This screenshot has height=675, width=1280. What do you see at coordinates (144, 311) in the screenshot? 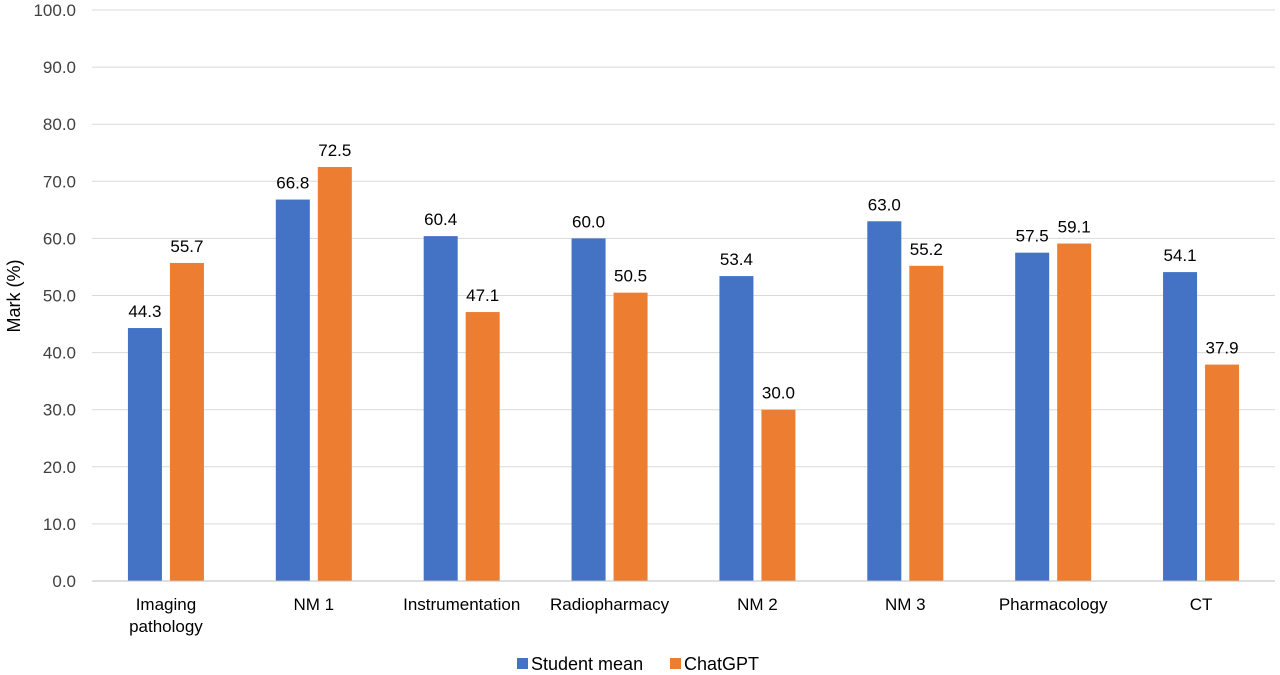
I see `data-label: 44.3` at bounding box center [144, 311].